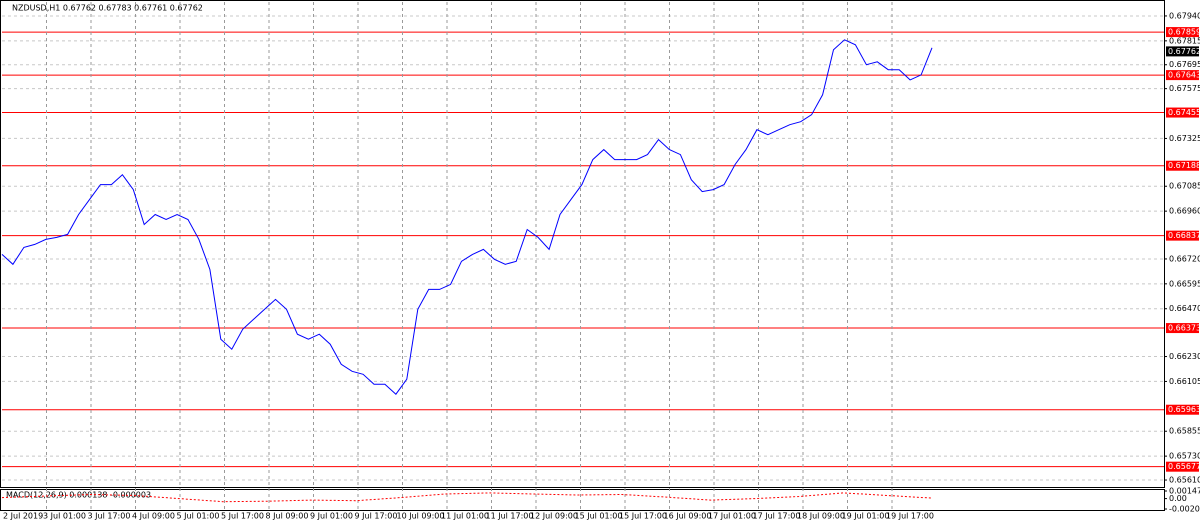  I want to click on y-tick-label: 0.65610, so click(1184, 480).